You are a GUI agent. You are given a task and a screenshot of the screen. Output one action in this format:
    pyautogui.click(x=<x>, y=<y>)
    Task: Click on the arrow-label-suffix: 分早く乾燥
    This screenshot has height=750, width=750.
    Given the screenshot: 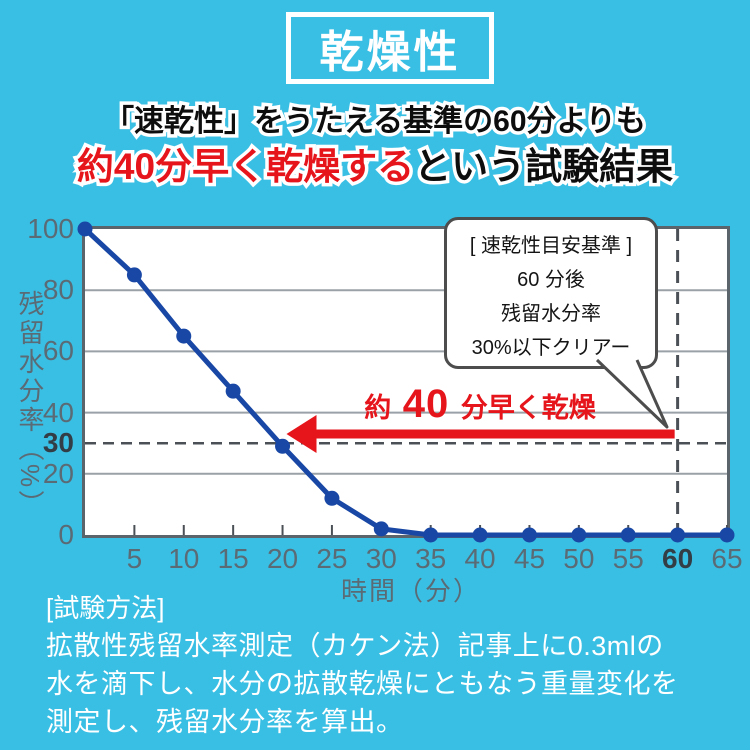 What is the action you would take?
    pyautogui.click(x=528, y=408)
    